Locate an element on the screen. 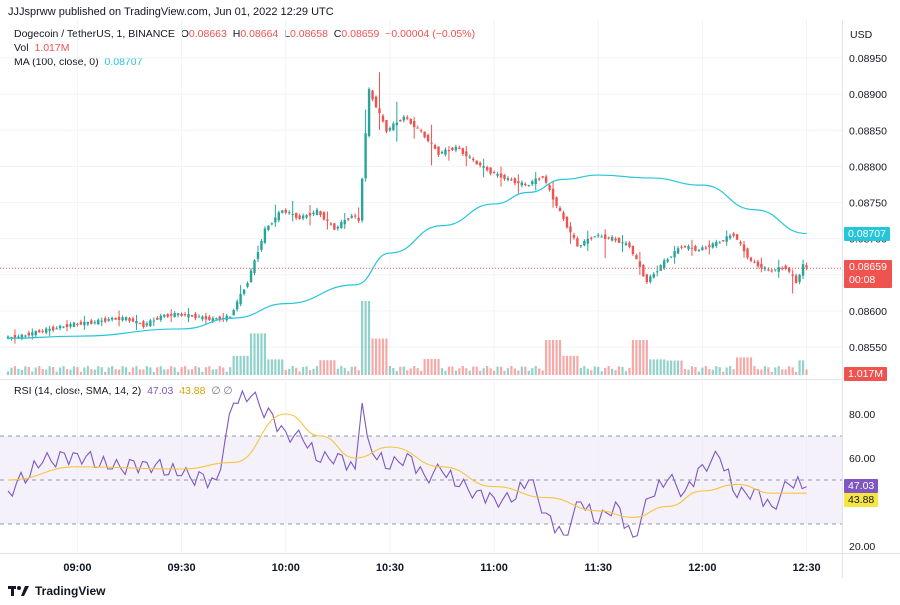 This screenshot has width=900, height=605. time-axis: 09:00 09:30 10:00 10:30 11:00 11:30 12:00 12:30 is located at coordinates (441, 568).